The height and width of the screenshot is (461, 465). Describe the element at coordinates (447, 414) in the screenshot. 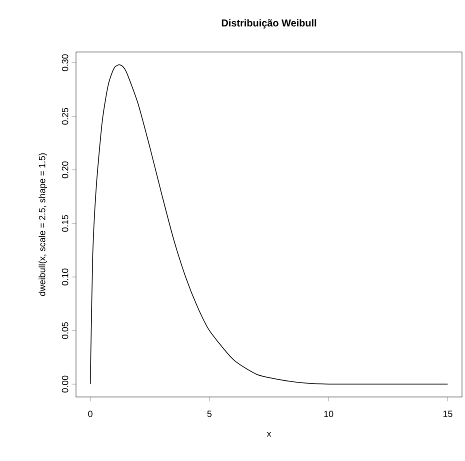

I see `x-tick-label: 15` at that location.